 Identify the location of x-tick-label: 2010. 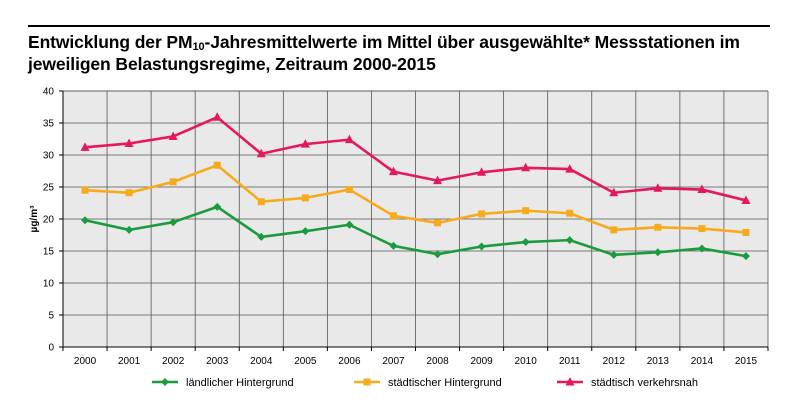
(526, 361).